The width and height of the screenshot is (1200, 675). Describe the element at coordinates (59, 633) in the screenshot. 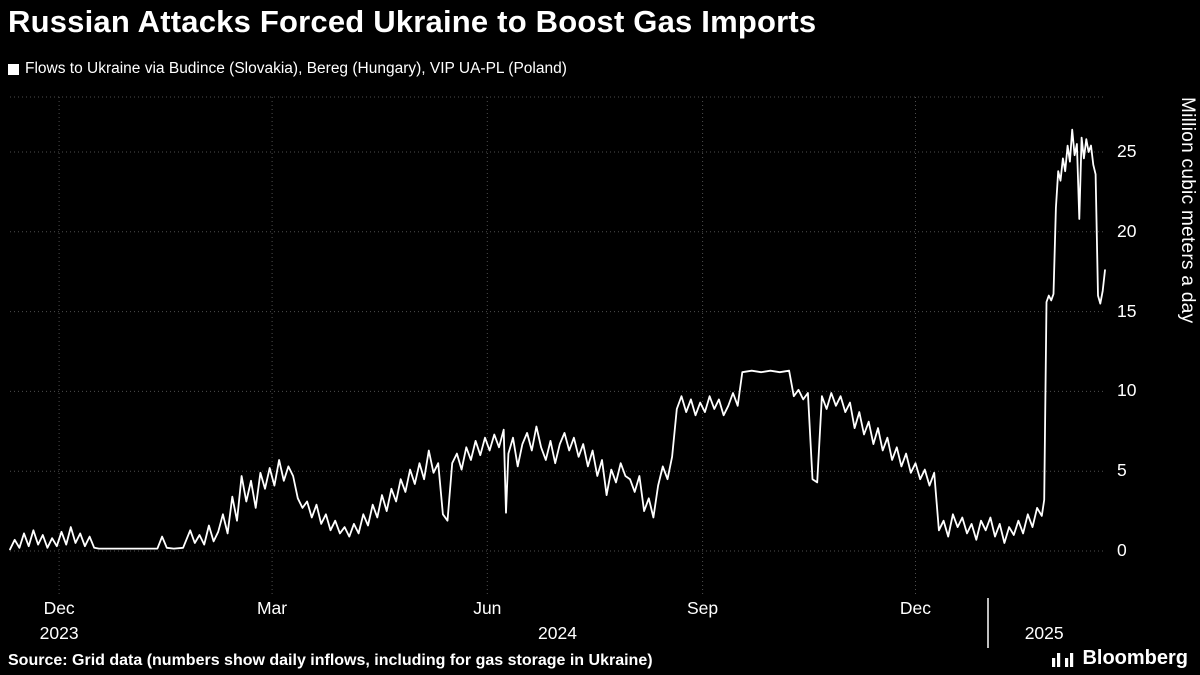

I see `year-label: 2023` at that location.